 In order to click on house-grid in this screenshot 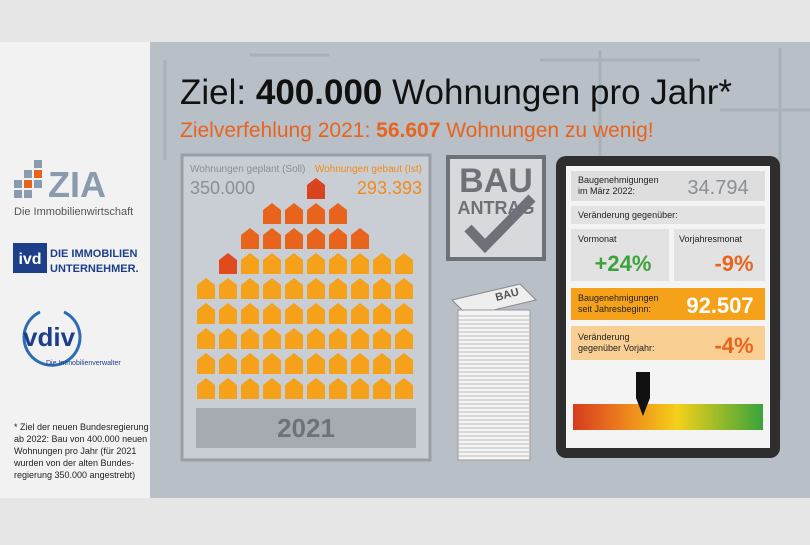, I will do `click(305, 288)`.